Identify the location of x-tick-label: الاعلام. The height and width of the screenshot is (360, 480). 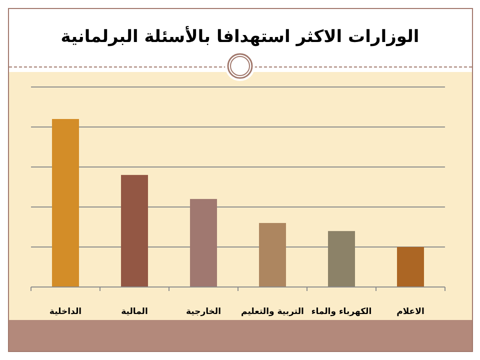
(410, 312).